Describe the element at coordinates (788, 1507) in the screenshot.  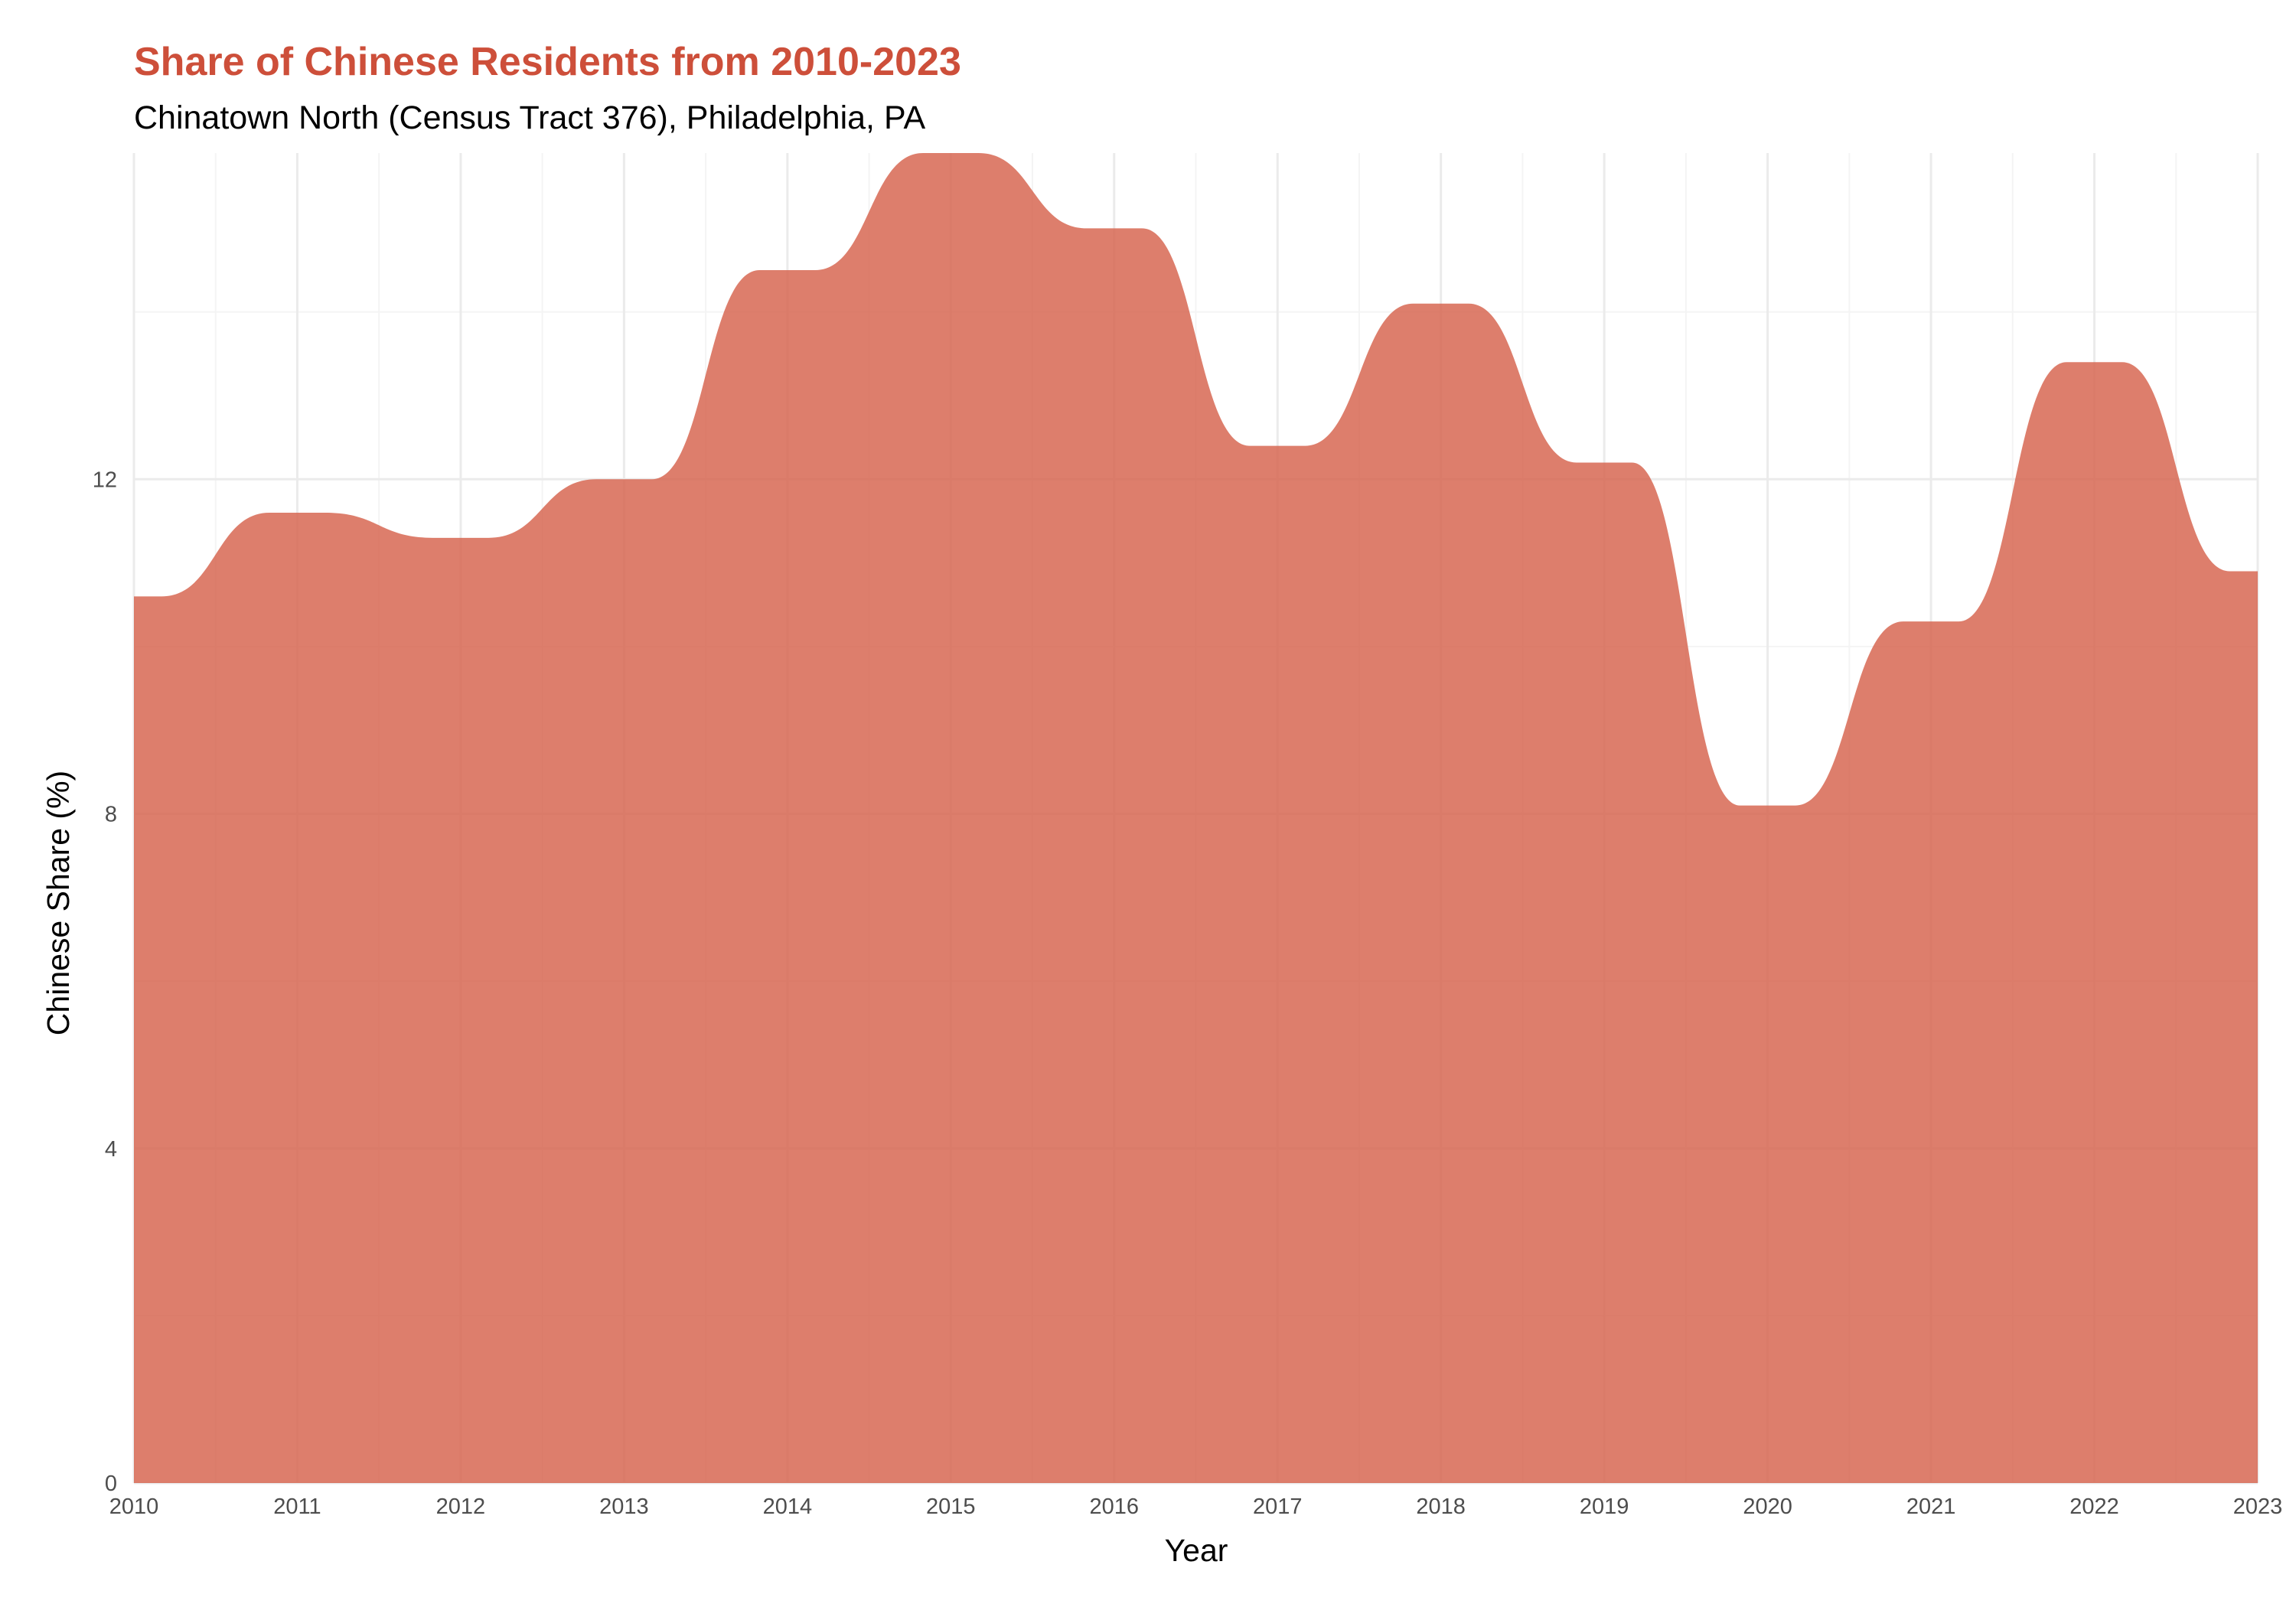
I see `x-tick-label: 2014` at that location.